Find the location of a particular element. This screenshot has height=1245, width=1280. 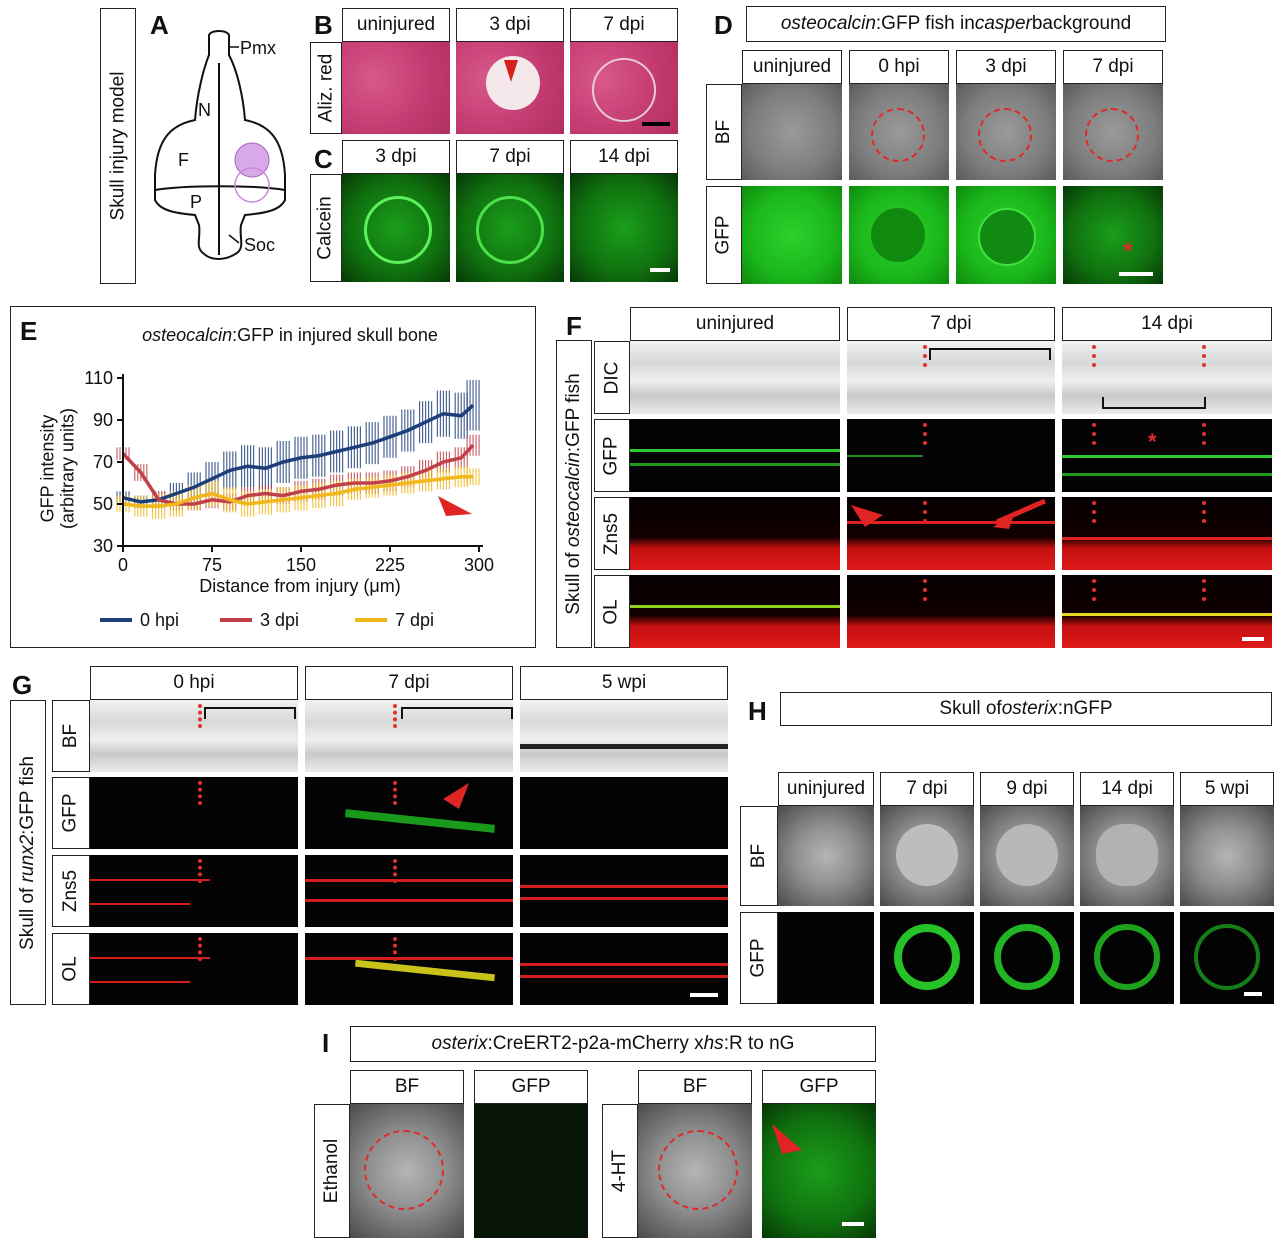

panel-a-side-label: Skull injury model is located at coordinates (117, 146).